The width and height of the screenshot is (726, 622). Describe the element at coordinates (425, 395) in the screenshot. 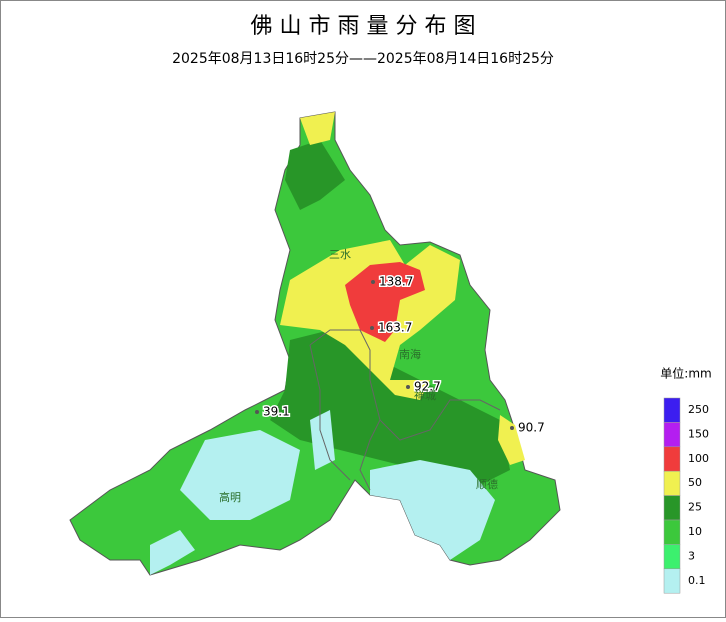

I see `district-name: 禅城` at that location.